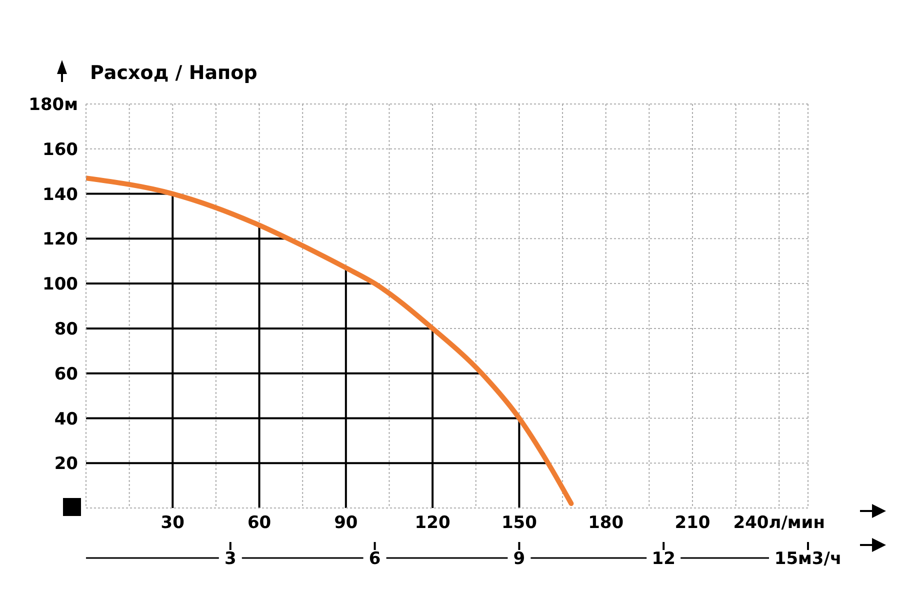 Image resolution: width=900 pixels, height=600 pixels. I want to click on x-tick-label: 90, so click(346, 523).